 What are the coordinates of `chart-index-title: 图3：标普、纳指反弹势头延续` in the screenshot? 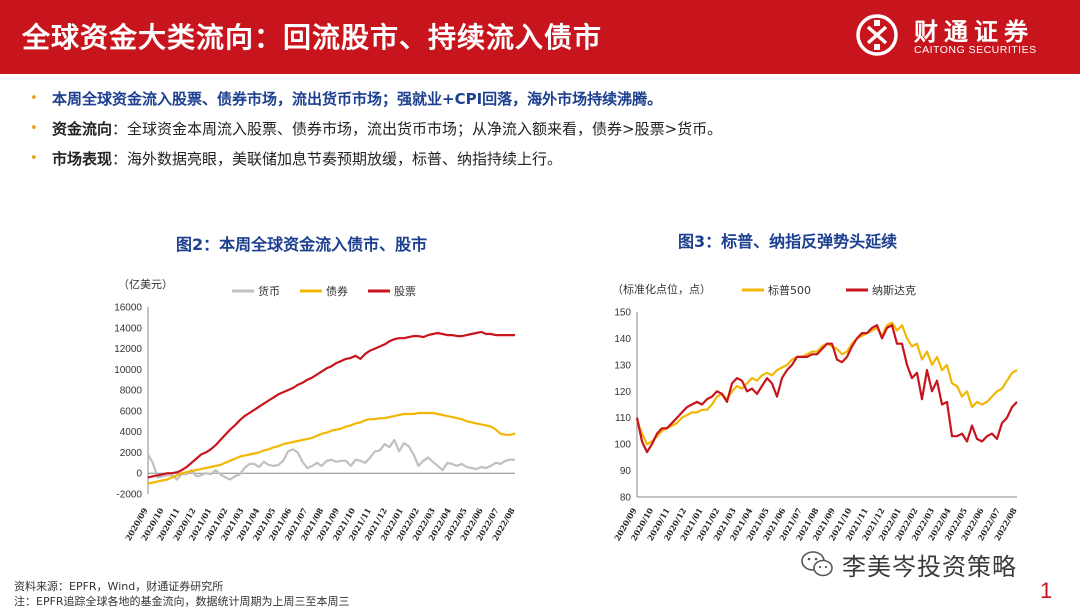 It's located at (788, 241).